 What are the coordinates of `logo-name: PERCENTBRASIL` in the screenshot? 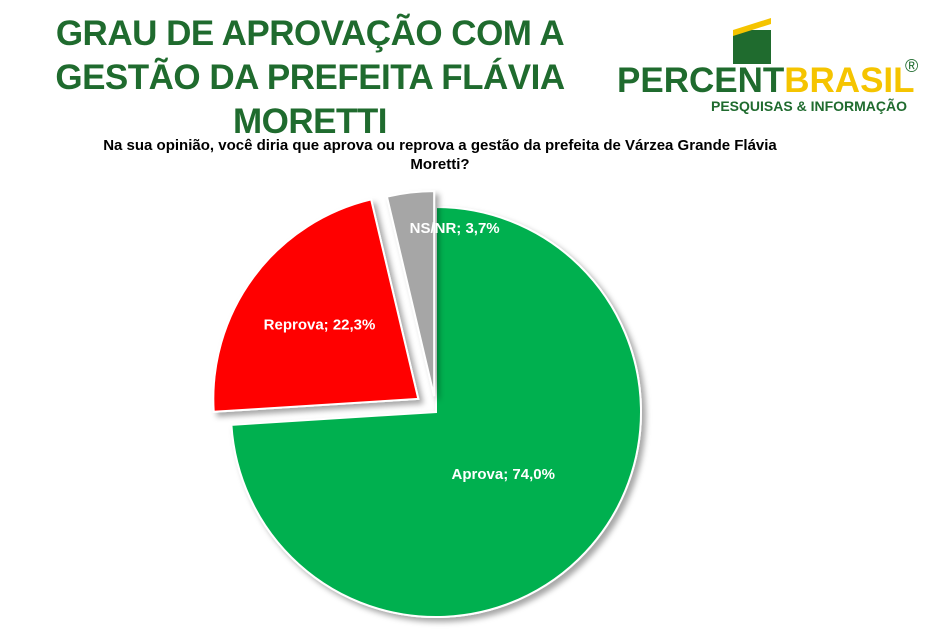 It's located at (766, 80).